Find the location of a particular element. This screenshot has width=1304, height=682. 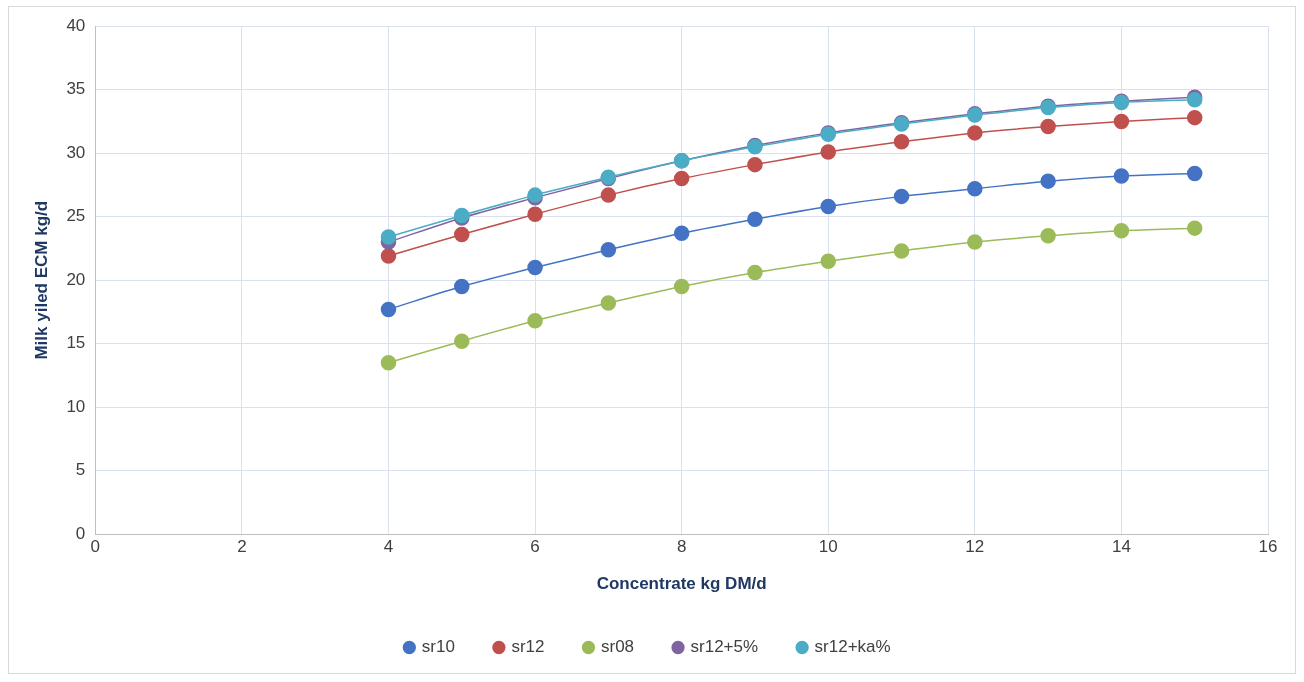

x-tick-label: 16 is located at coordinates (1268, 547).